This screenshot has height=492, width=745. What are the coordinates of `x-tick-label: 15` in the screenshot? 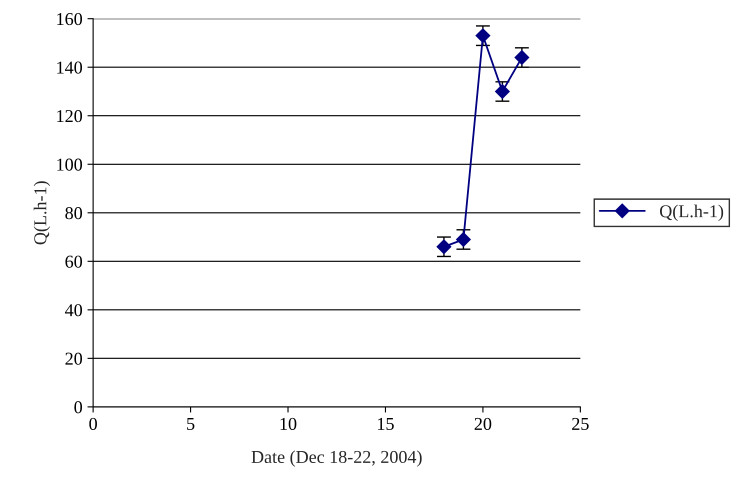 It's located at (386, 424).